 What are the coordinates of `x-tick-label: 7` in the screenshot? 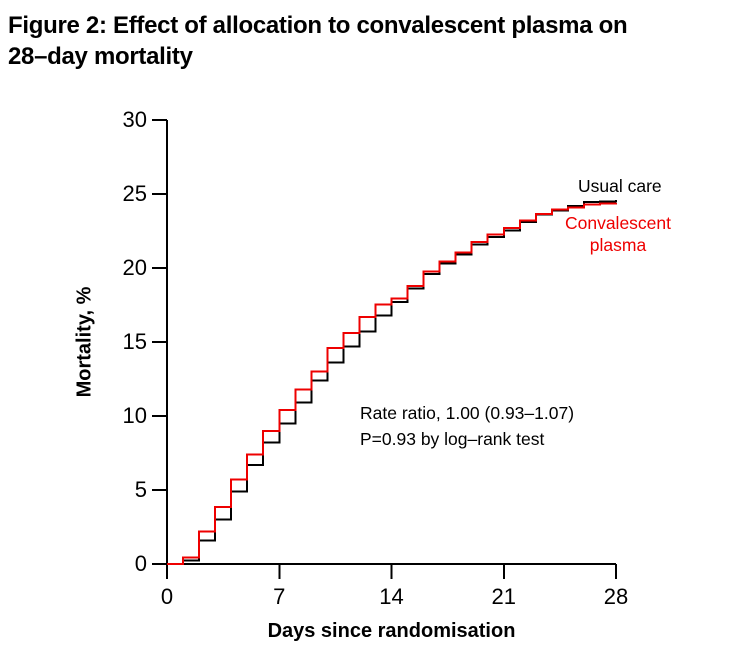 It's located at (279, 596).